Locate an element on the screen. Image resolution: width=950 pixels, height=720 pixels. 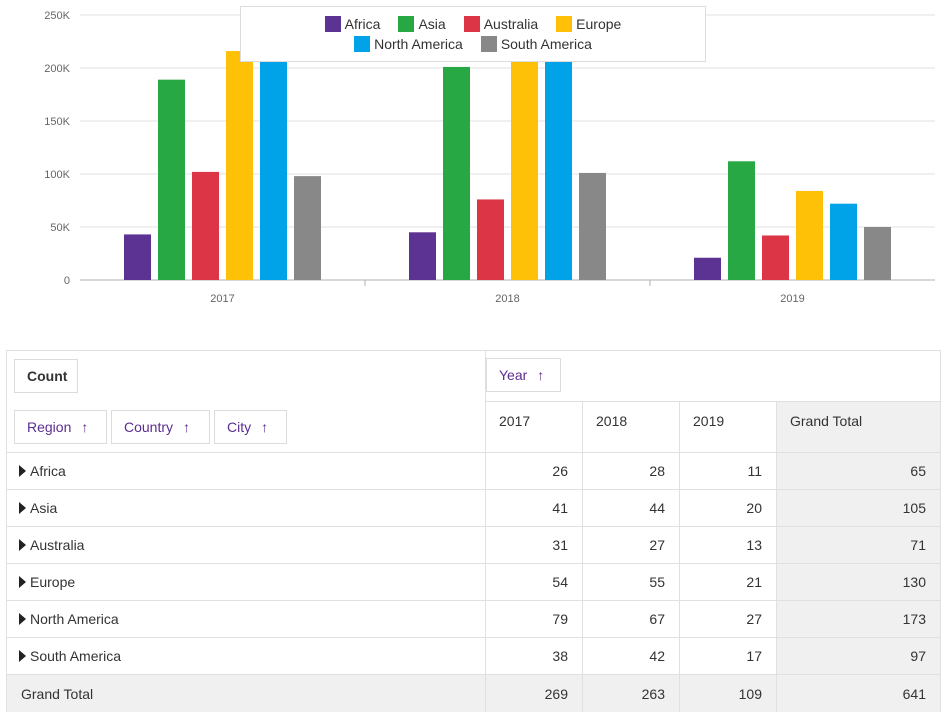
row-field-label: Region is located at coordinates (49, 427).